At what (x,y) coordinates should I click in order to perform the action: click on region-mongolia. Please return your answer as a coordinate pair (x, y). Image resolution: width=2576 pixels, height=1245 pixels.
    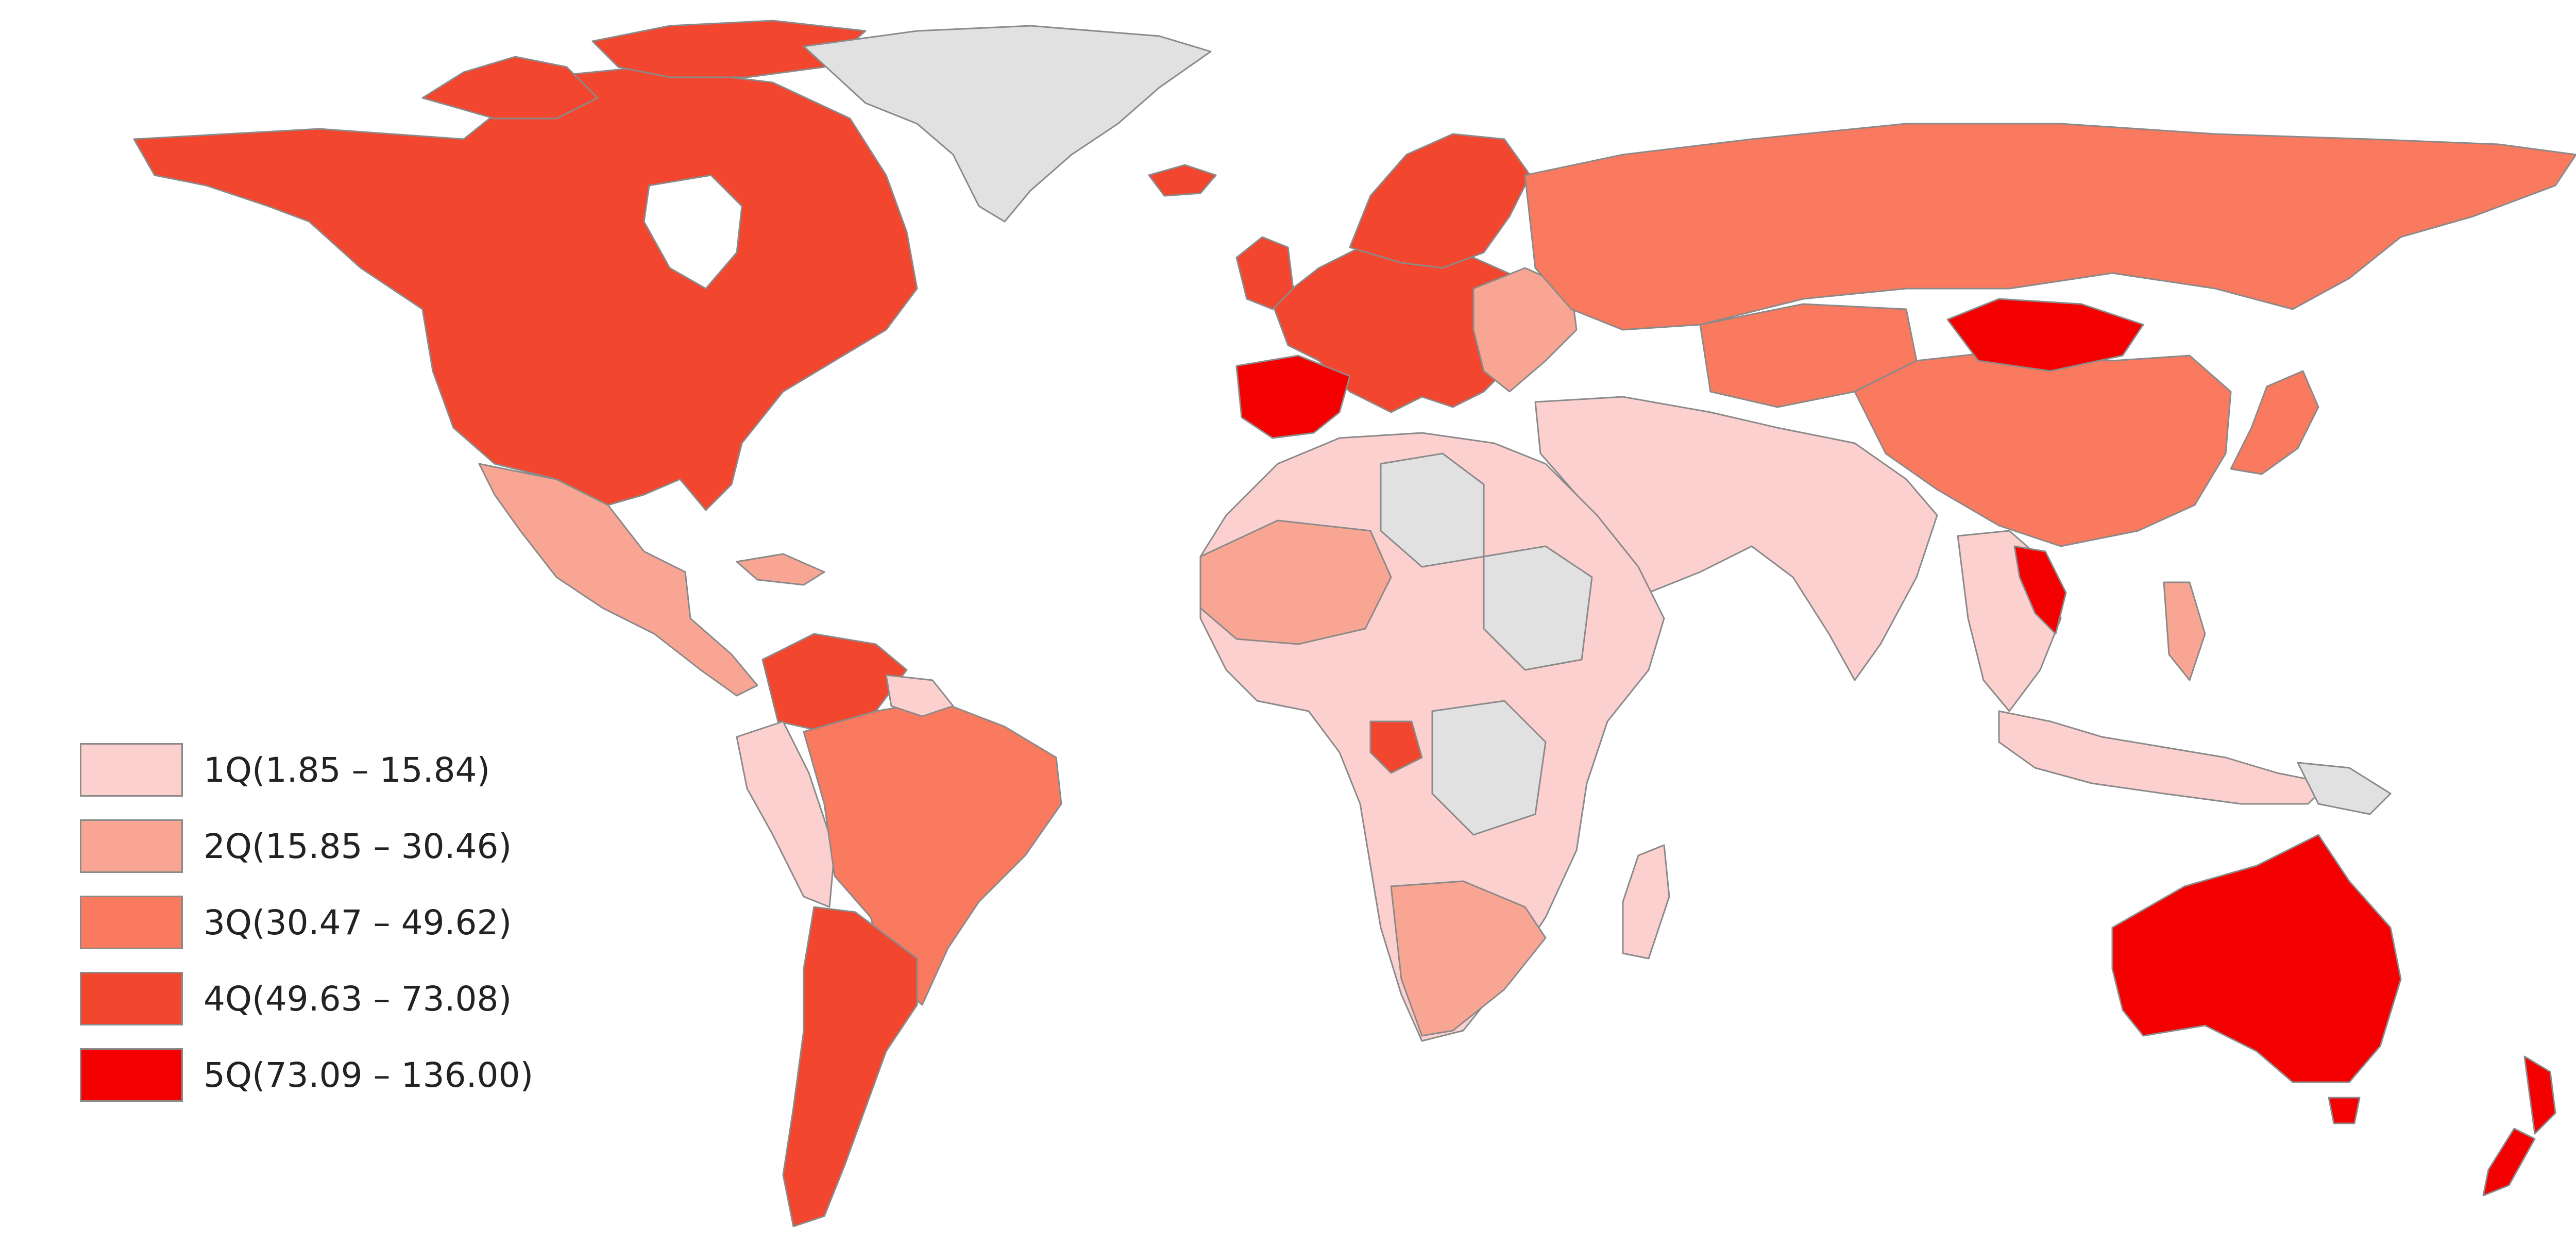
    Looking at the image, I should click on (2045, 335).